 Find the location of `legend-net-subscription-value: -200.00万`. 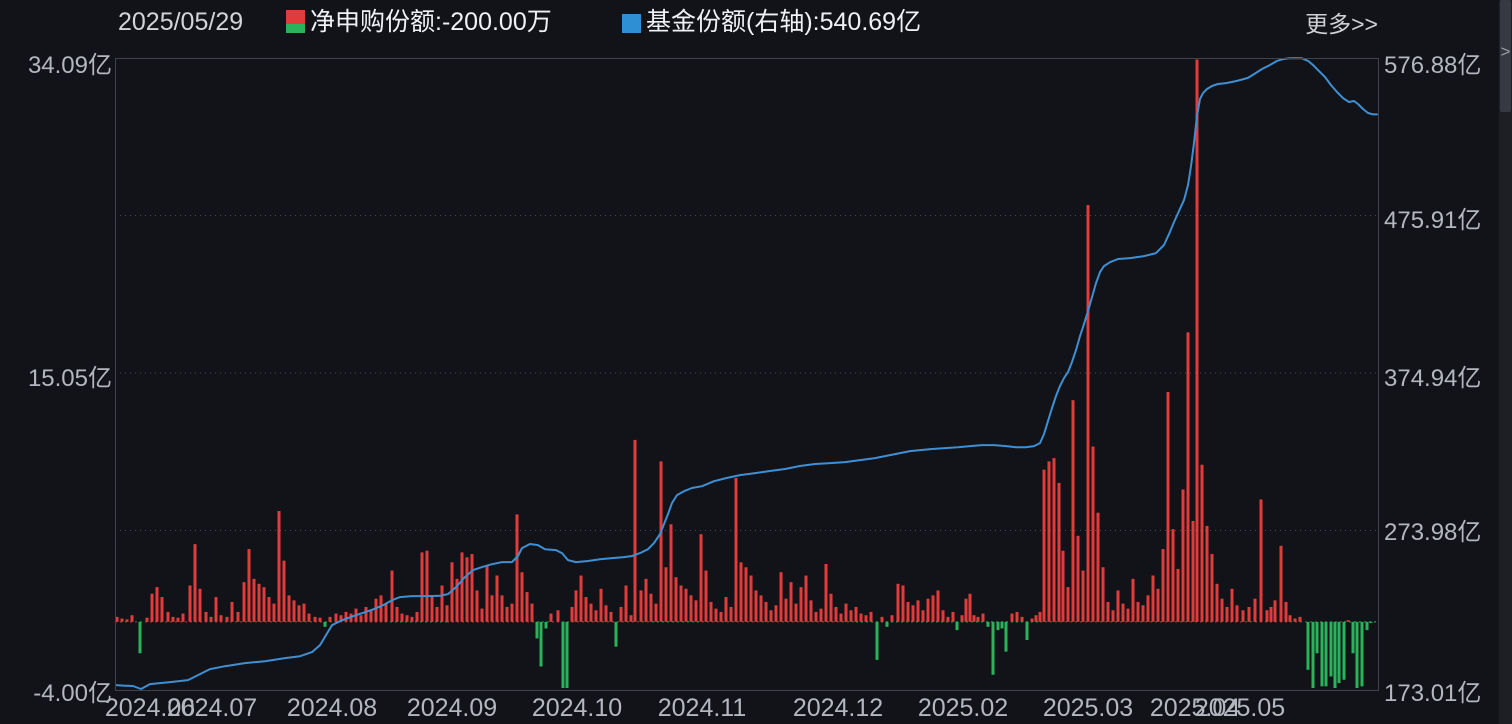

legend-net-subscription-value: -200.00万 is located at coordinates (496, 22).